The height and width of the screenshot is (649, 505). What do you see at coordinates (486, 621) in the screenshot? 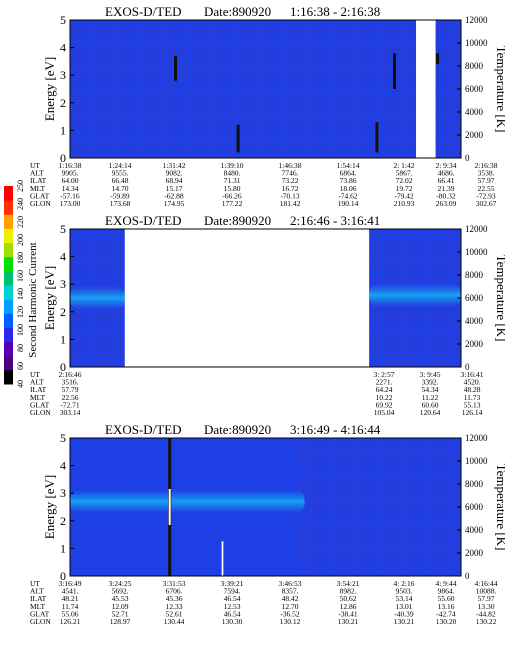
I see `panel-3-cell: 130.22` at bounding box center [486, 621].